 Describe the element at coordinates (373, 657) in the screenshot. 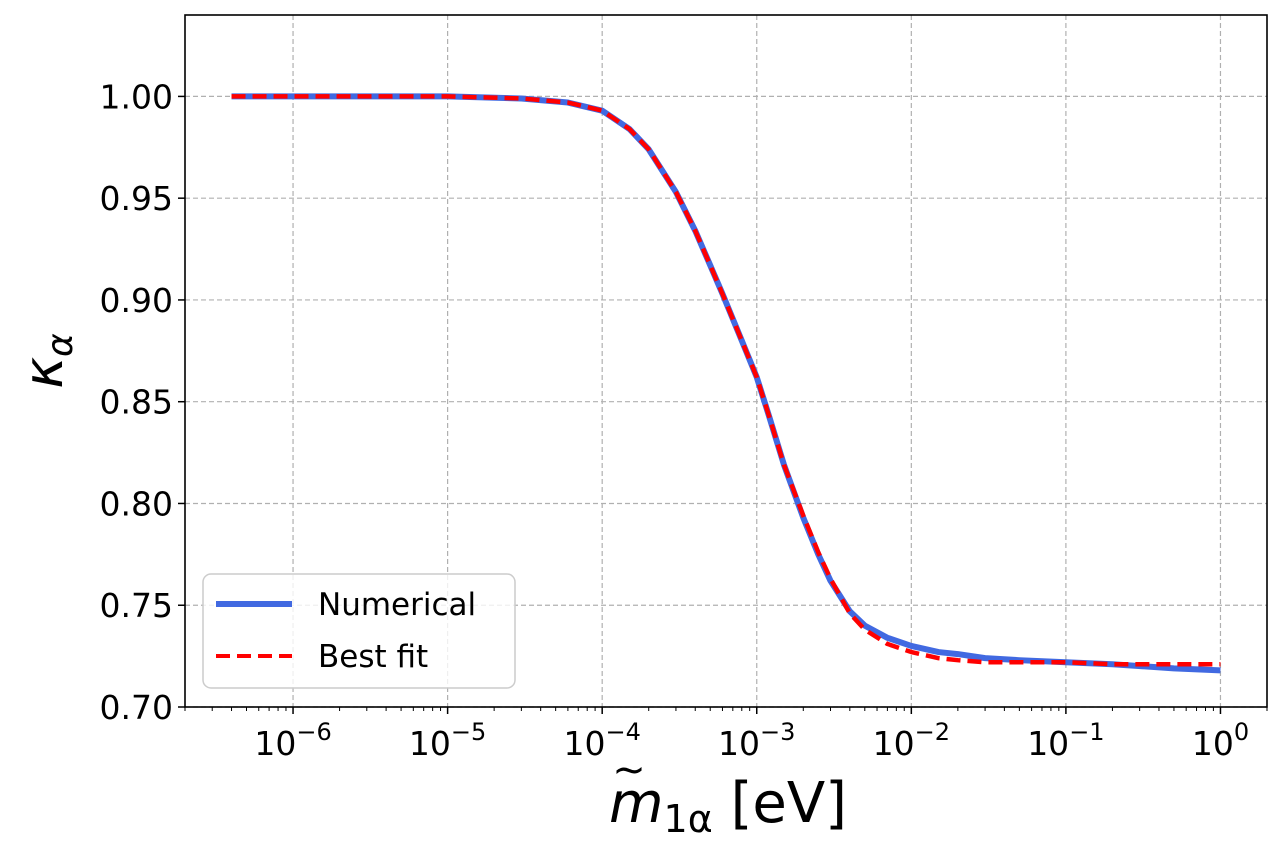

I see `legend-label-best-fit: Best fit` at that location.